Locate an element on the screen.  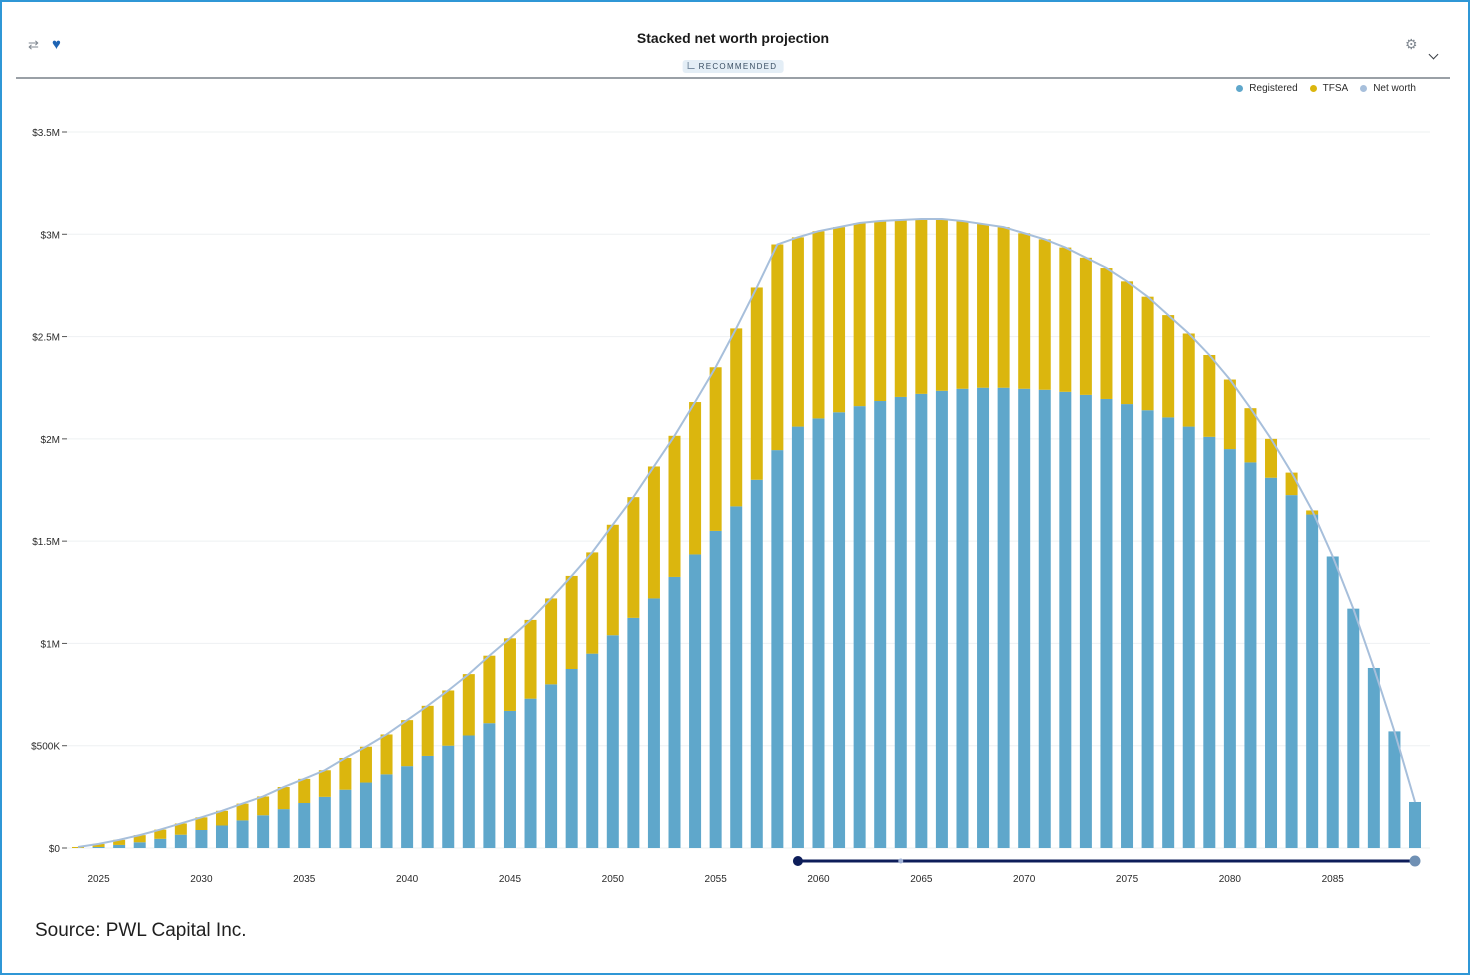
legend-label: TFSA is located at coordinates (1335, 88).